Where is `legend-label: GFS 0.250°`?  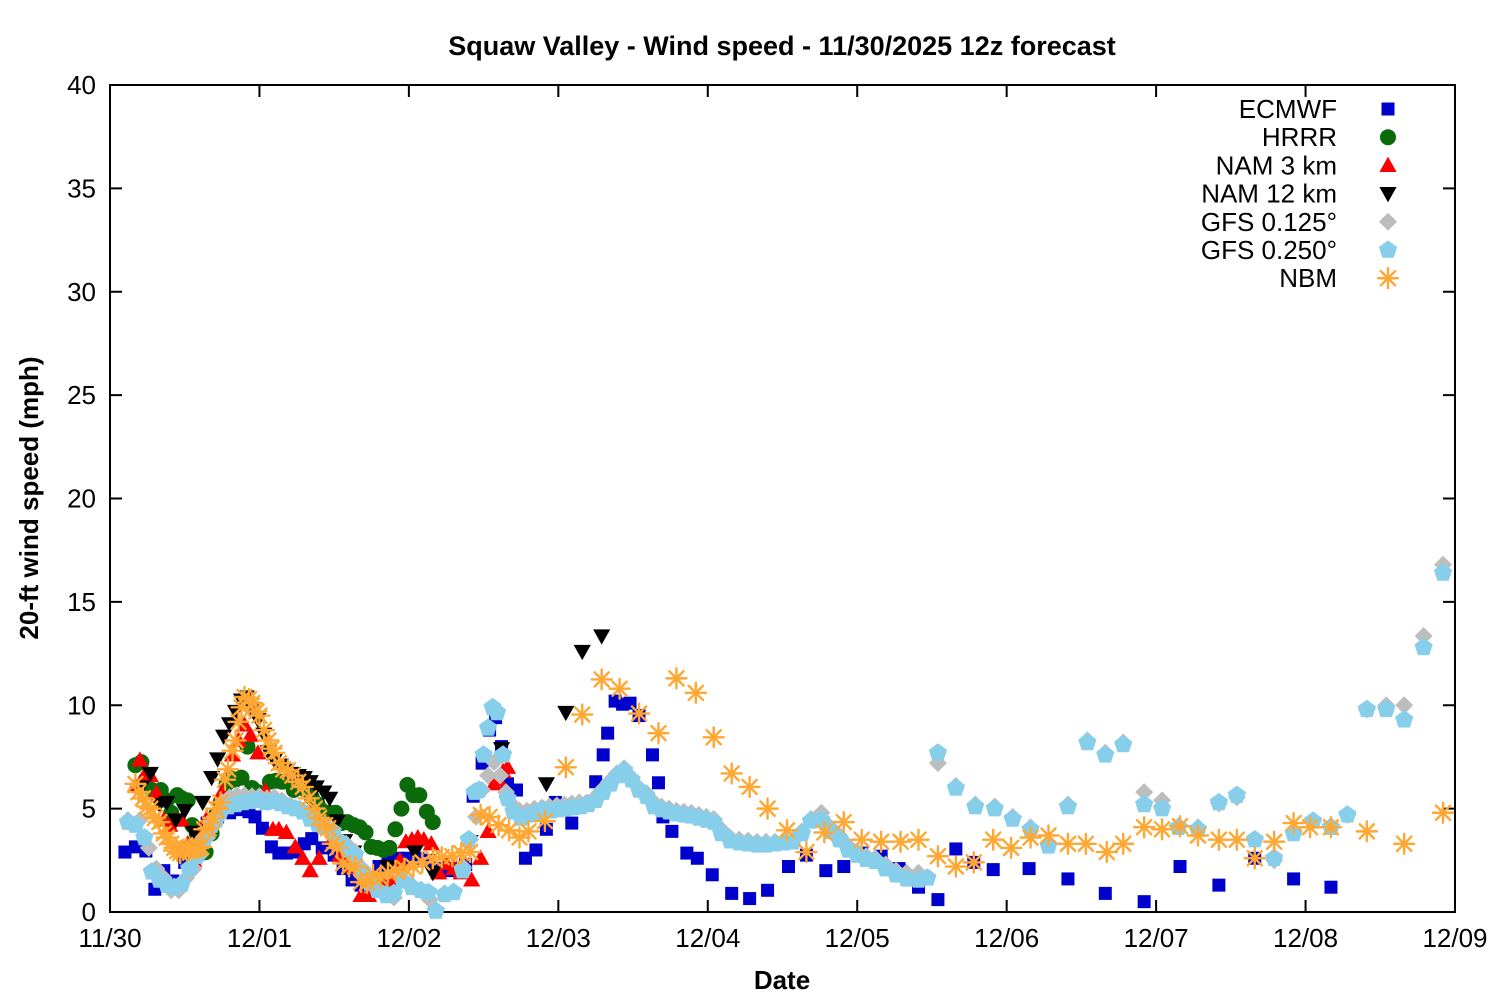 legend-label: GFS 0.250° is located at coordinates (1269, 250).